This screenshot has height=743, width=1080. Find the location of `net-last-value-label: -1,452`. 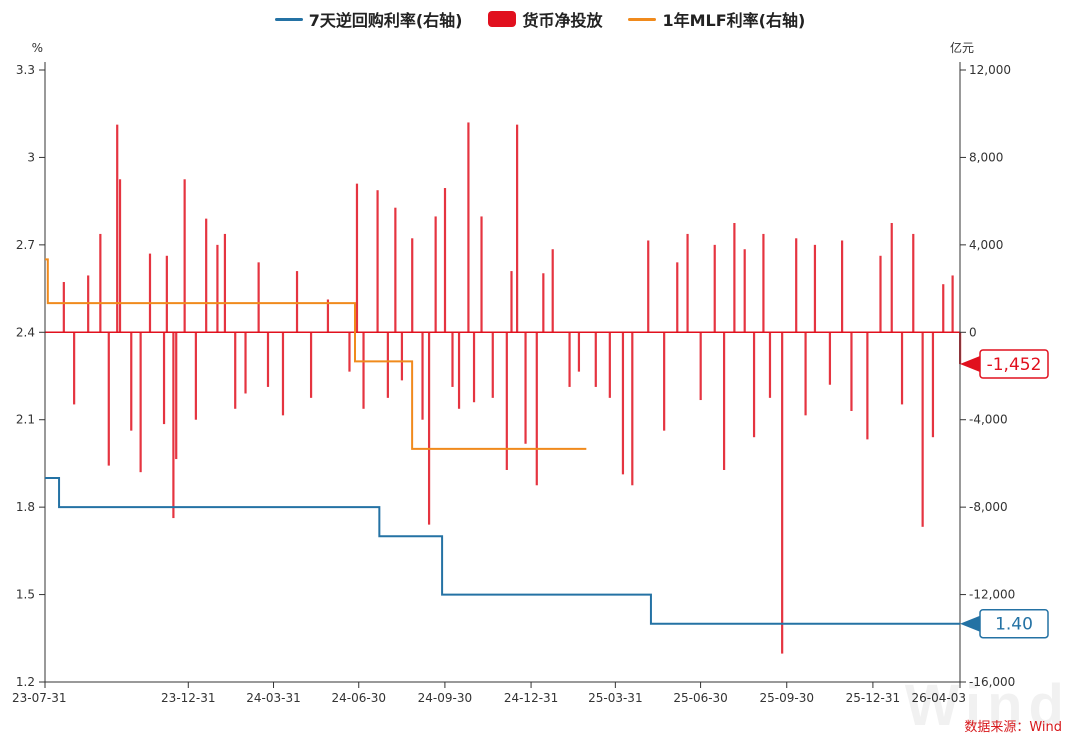

net-last-value-label: -1,452 is located at coordinates (1004, 364).